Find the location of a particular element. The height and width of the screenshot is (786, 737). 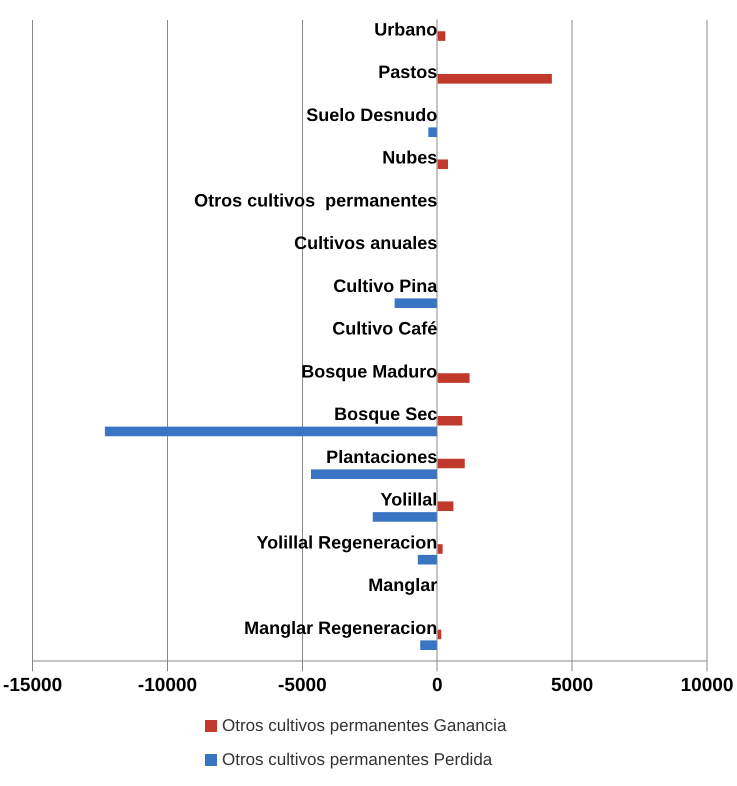

y-tick-label: Bosque Sec is located at coordinates (386, 414).